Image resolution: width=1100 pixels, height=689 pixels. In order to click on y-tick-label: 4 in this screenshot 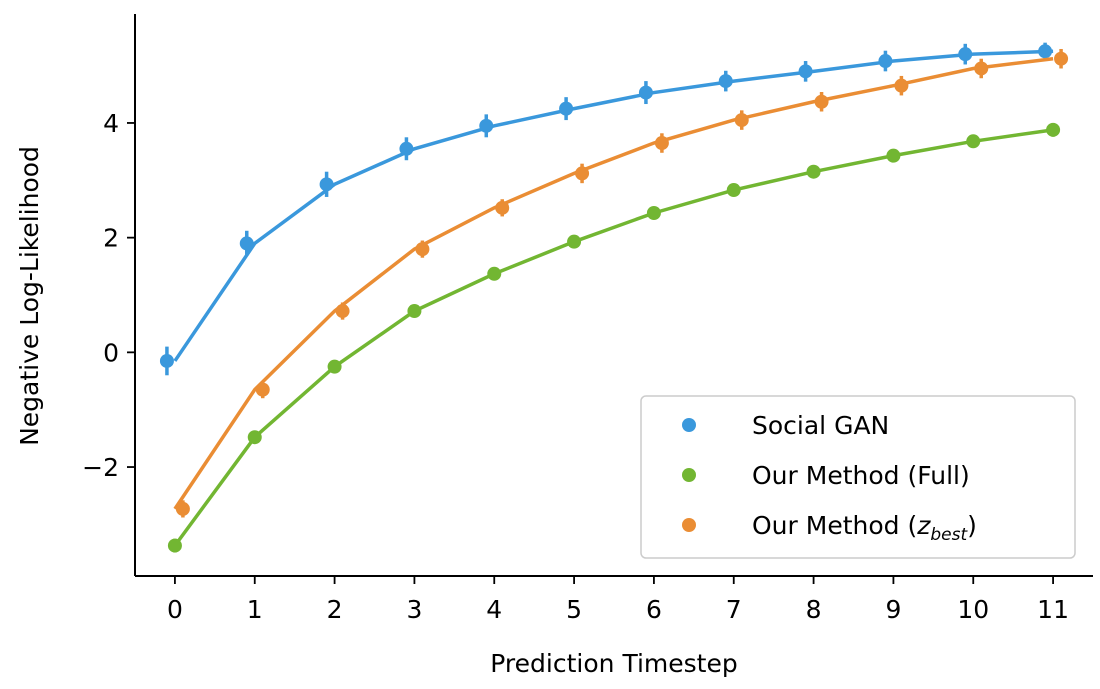, I will do `click(111, 123)`.